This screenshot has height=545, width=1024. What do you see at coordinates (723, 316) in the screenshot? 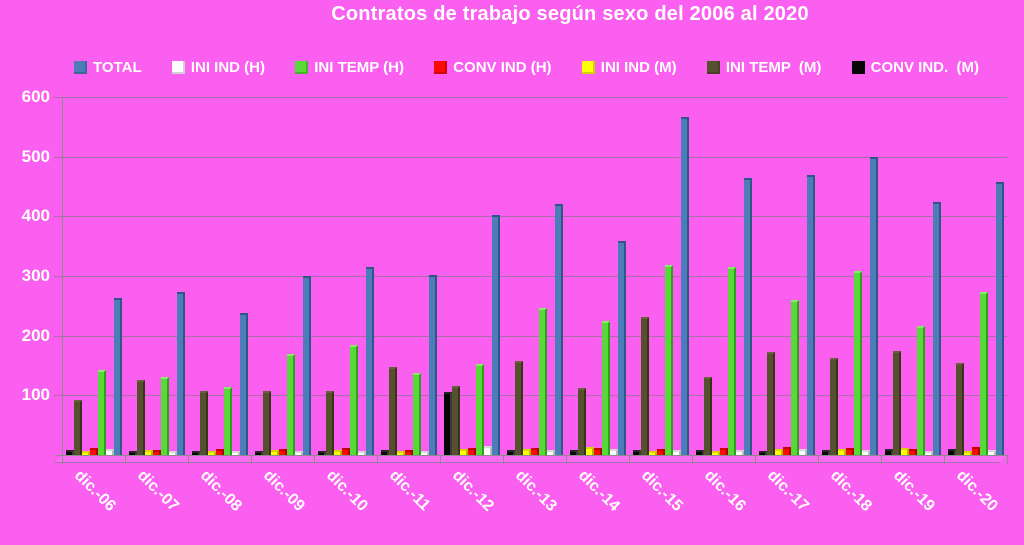
I see `bar-group-dic.-16` at bounding box center [723, 316].